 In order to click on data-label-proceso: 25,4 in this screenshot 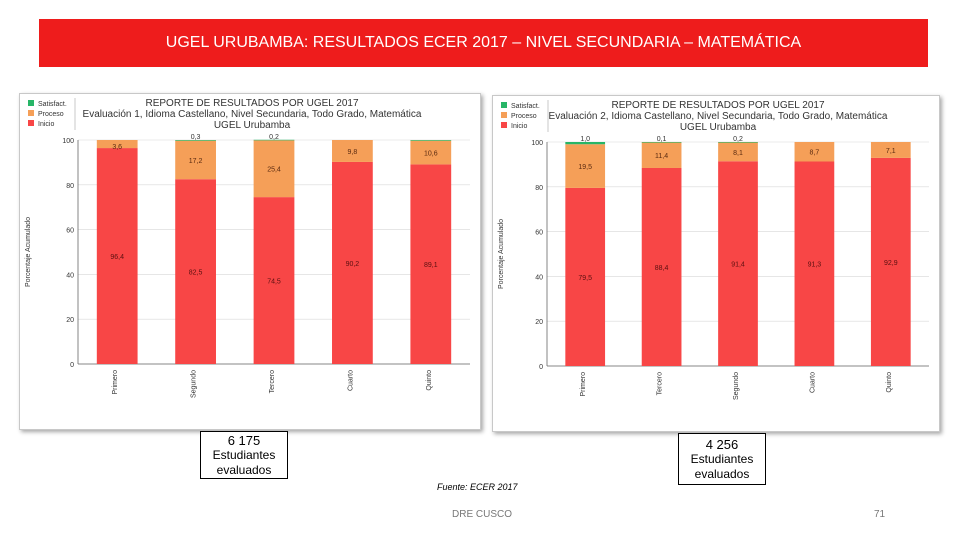, I will do `click(274, 170)`.